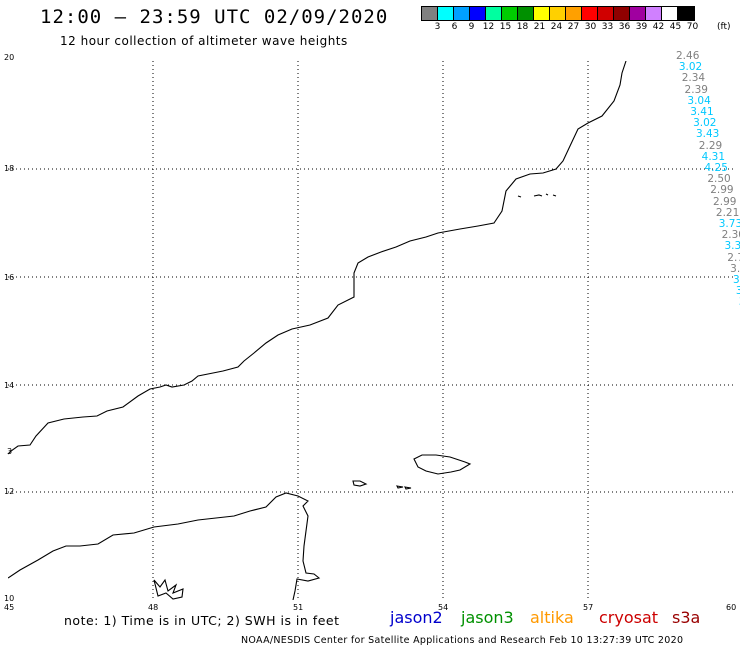 The image size is (740, 650). I want to click on color-scale-label: 33, so click(607, 27).